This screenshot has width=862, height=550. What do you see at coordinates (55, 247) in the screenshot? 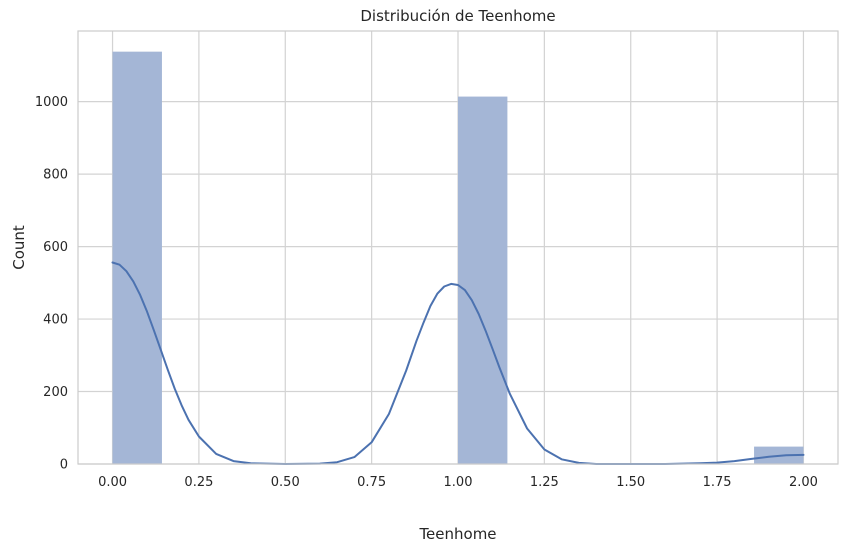
I see `y-tick-label: 600` at bounding box center [55, 247].